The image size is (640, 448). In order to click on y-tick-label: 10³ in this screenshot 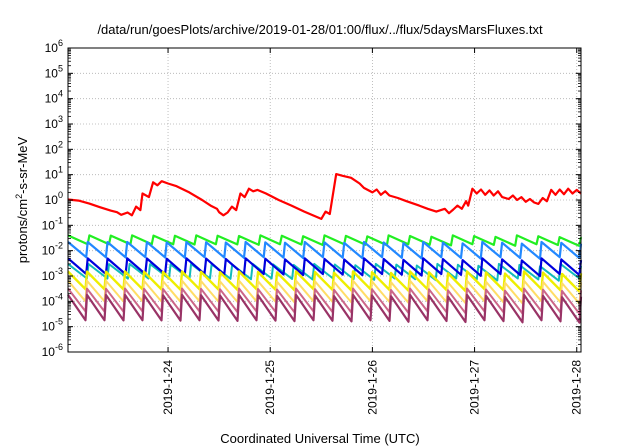, I will do `click(54, 122)`.